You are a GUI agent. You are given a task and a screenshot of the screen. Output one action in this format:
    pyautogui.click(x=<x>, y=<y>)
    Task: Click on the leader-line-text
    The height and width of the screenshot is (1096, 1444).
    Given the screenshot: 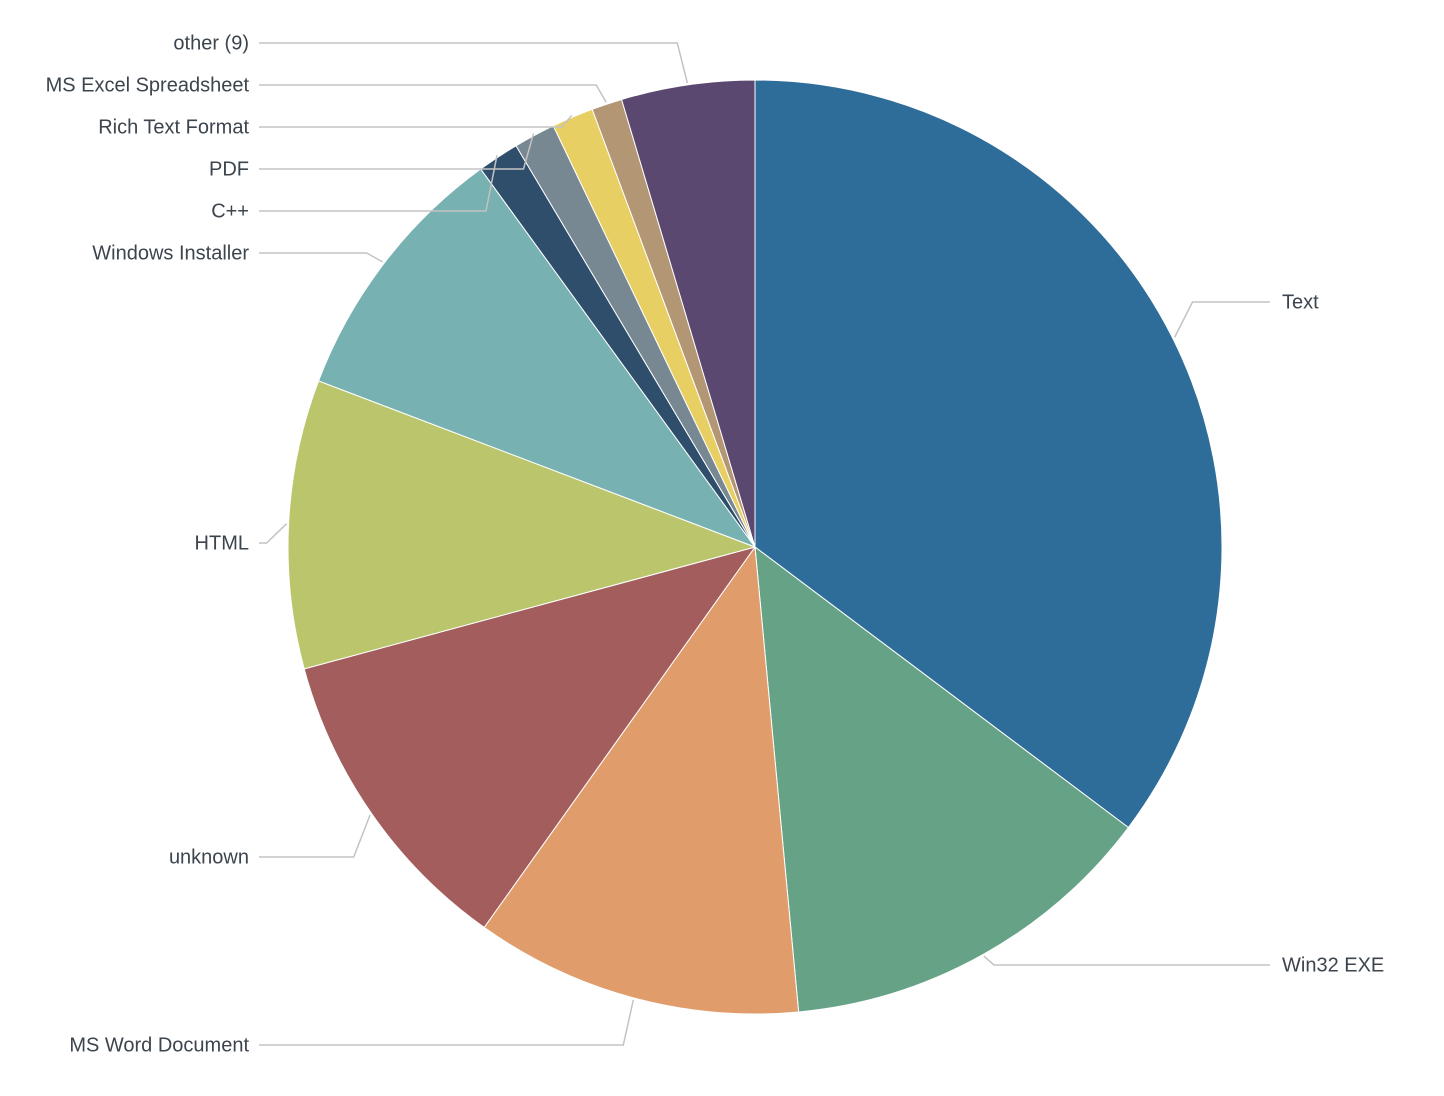 What is the action you would take?
    pyautogui.click(x=1221, y=319)
    